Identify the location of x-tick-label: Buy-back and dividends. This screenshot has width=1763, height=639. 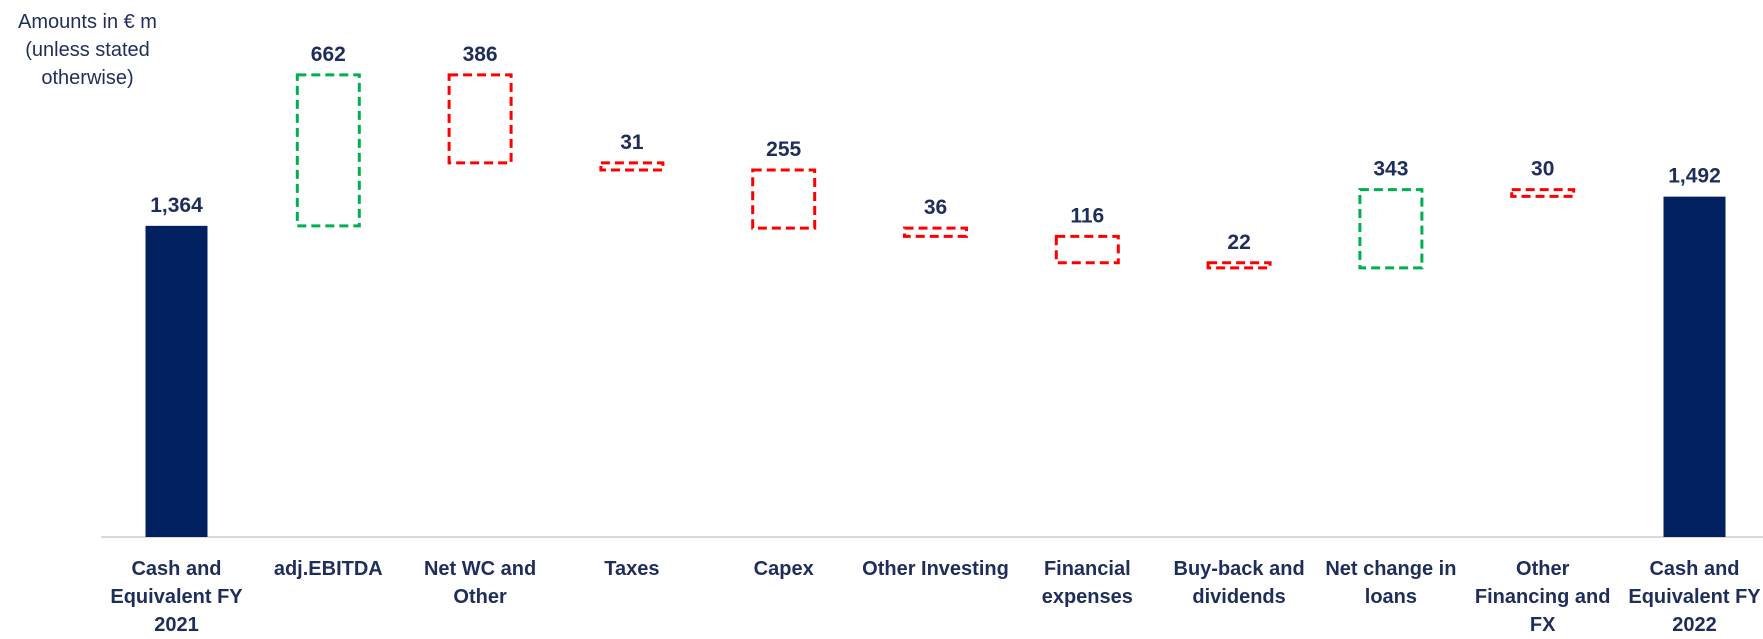
(1239, 583).